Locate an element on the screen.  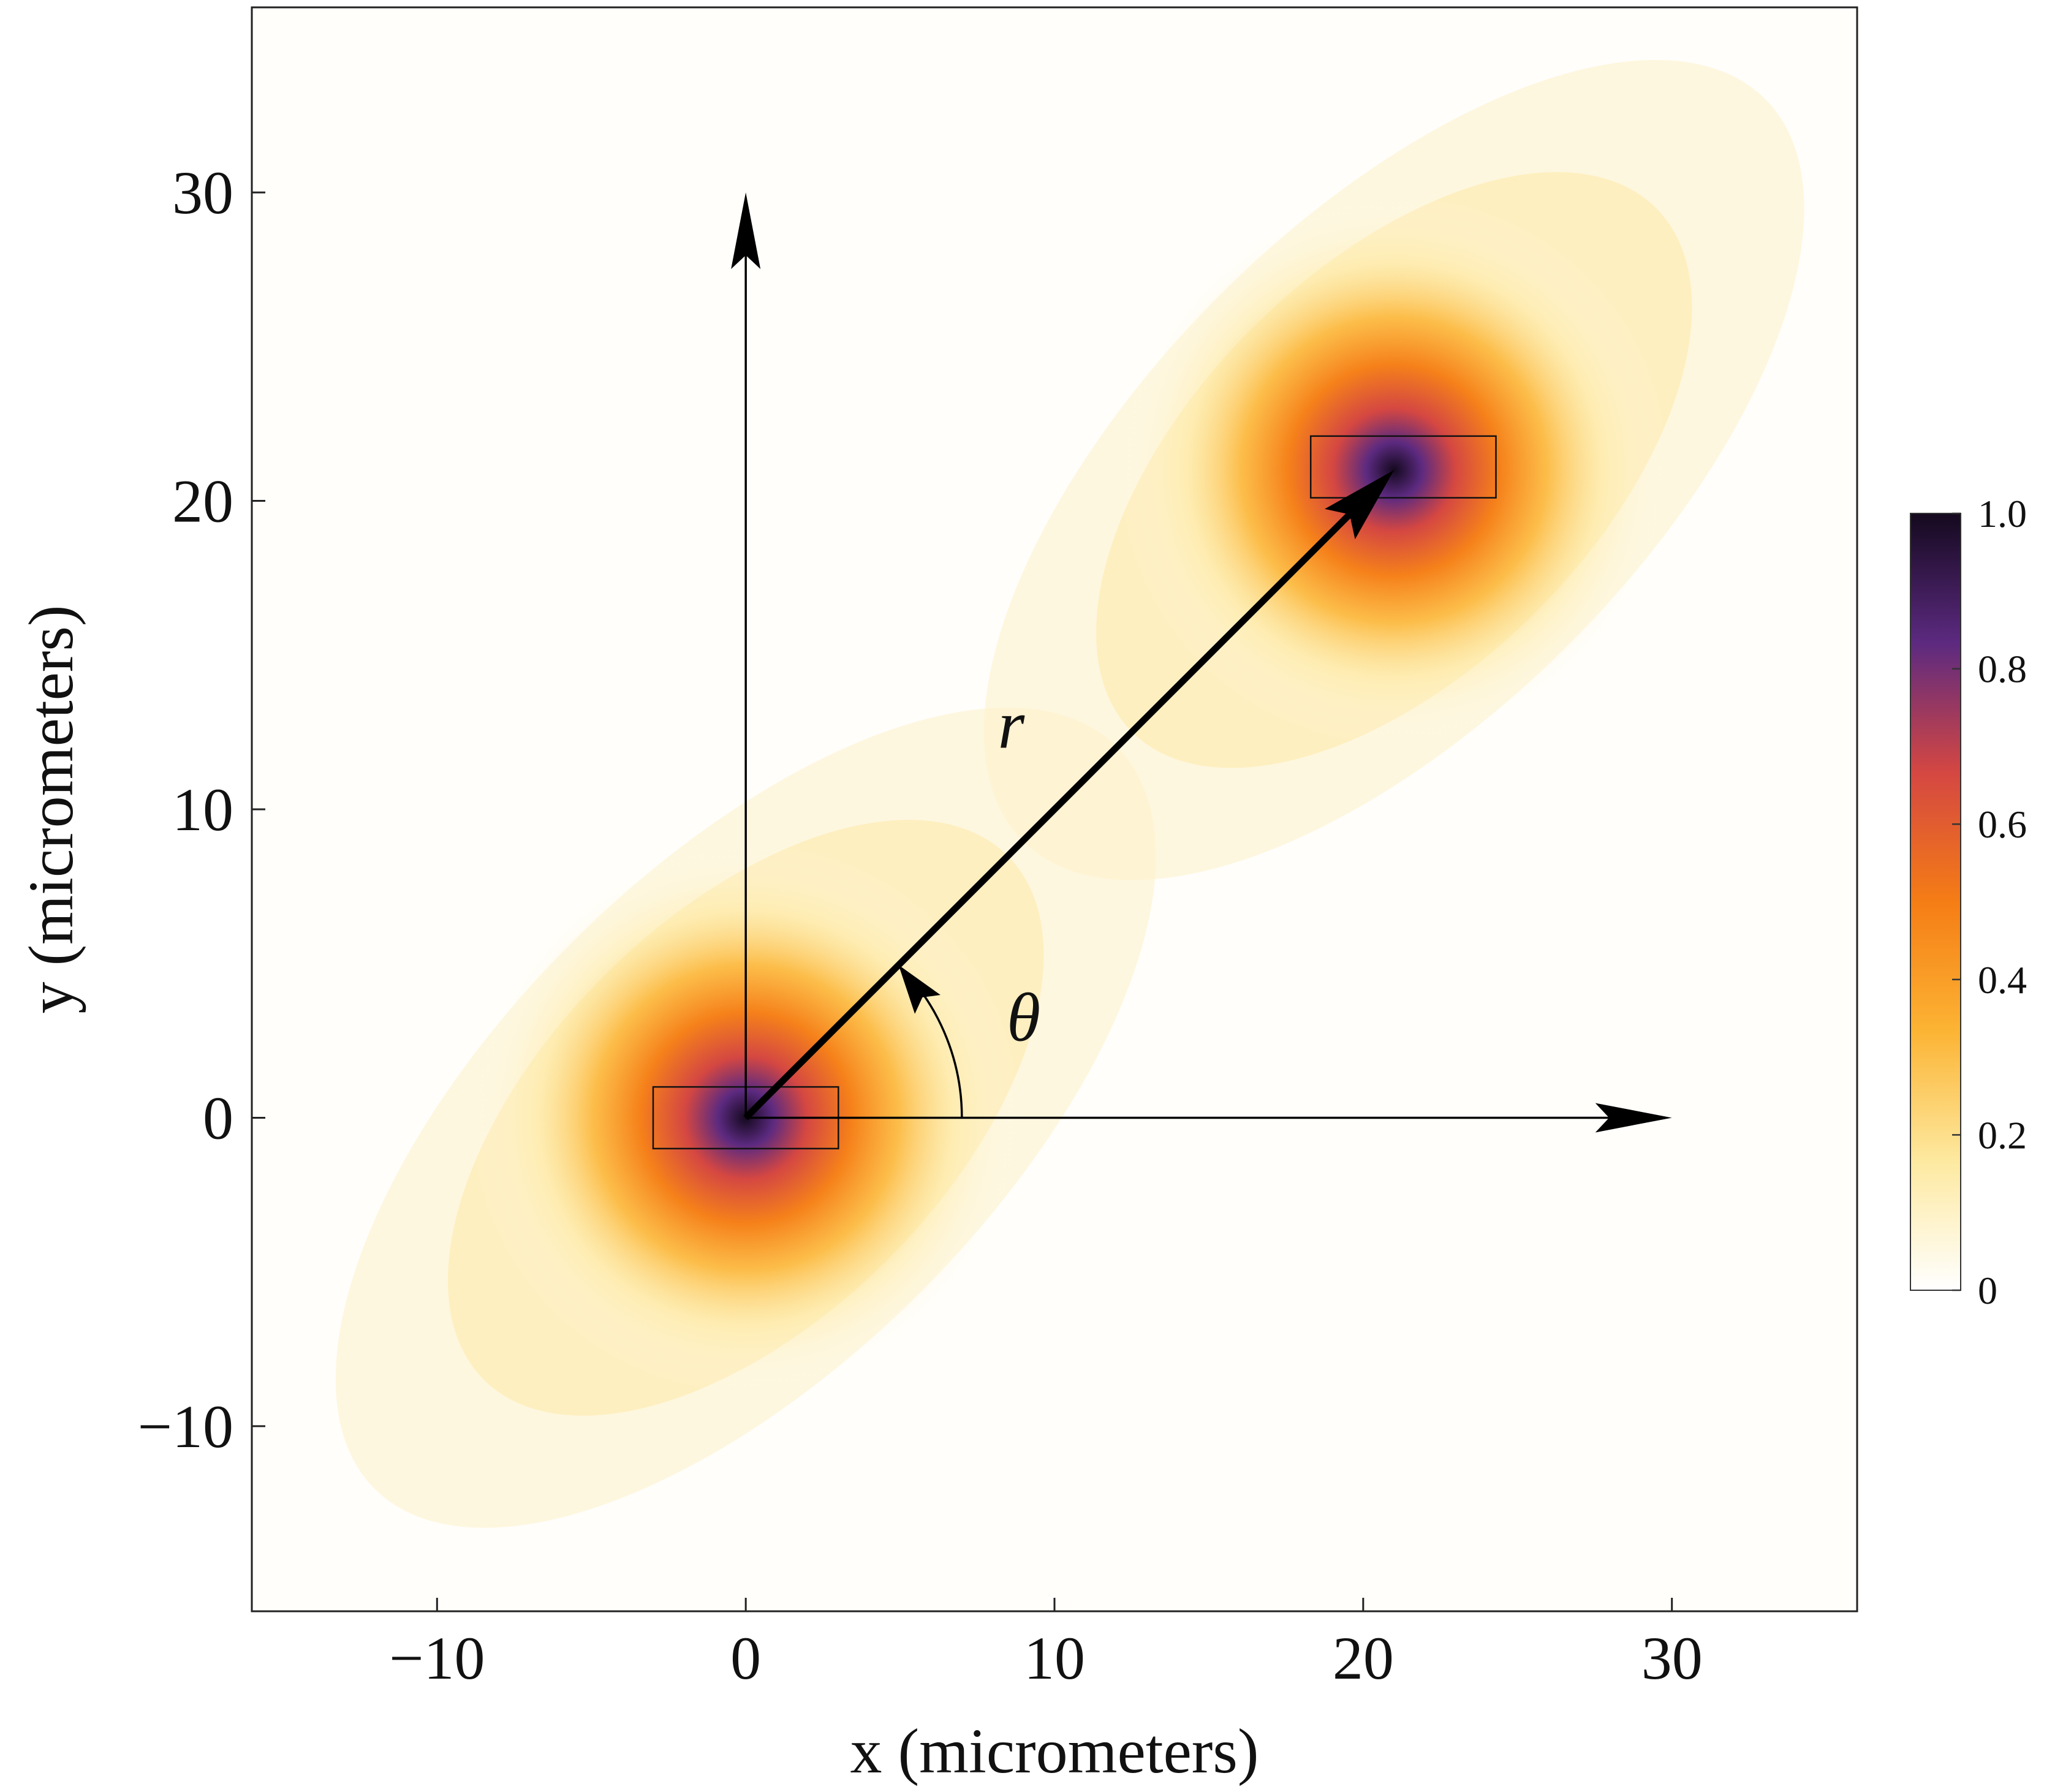
r-vector-arrowhead is located at coordinates (1360, 505).